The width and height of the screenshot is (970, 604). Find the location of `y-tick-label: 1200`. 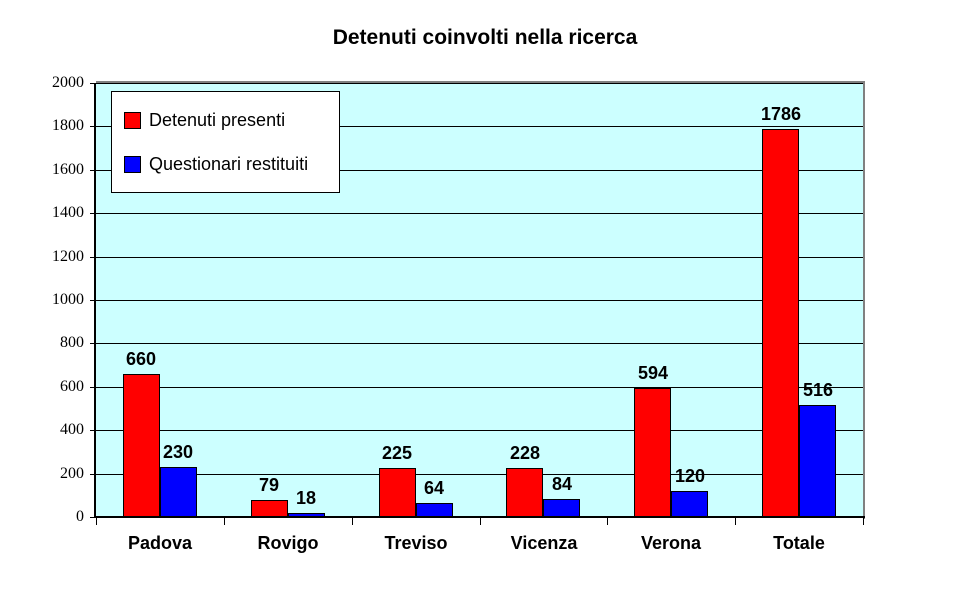

y-tick-label: 1200 is located at coordinates (68, 256).